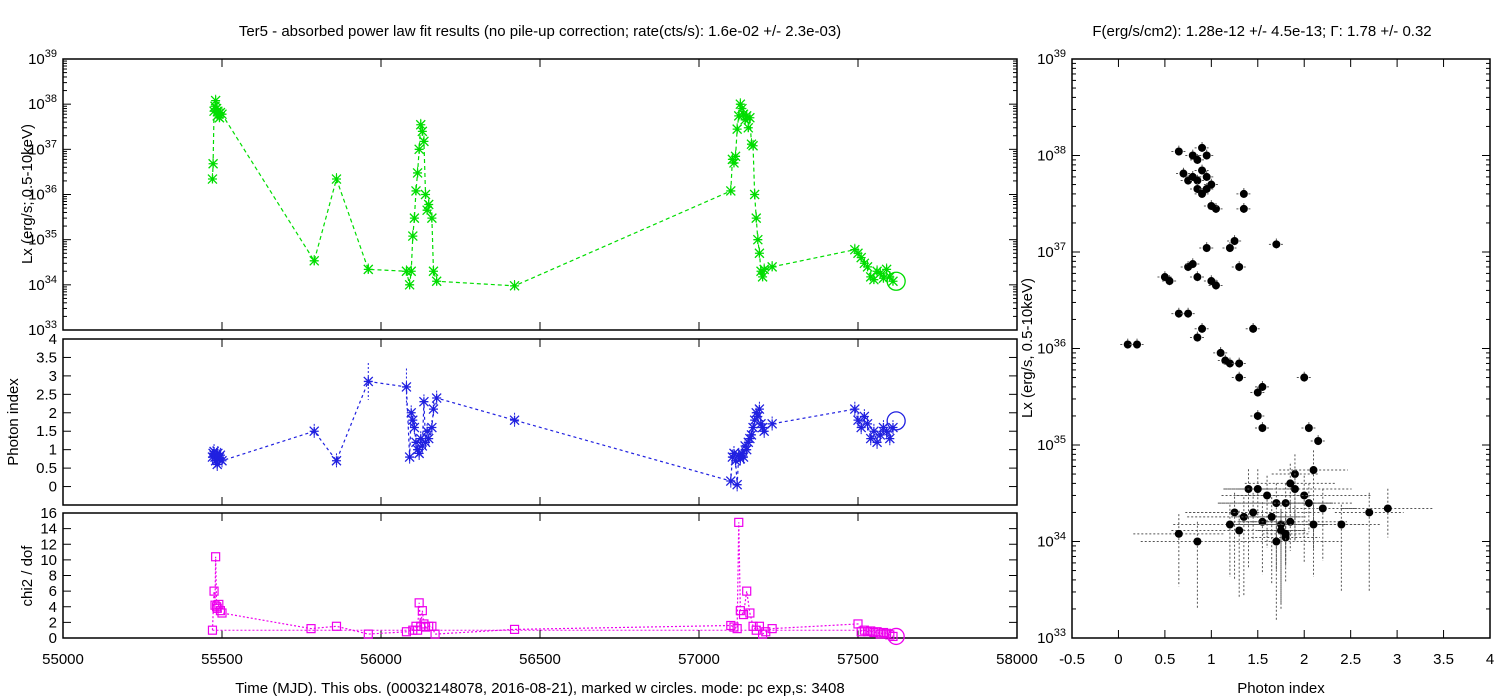 Image resolution: width=1500 pixels, height=700 pixels. What do you see at coordinates (381, 659) in the screenshot?
I see `chi2-x-tick-label: 56000` at bounding box center [381, 659].